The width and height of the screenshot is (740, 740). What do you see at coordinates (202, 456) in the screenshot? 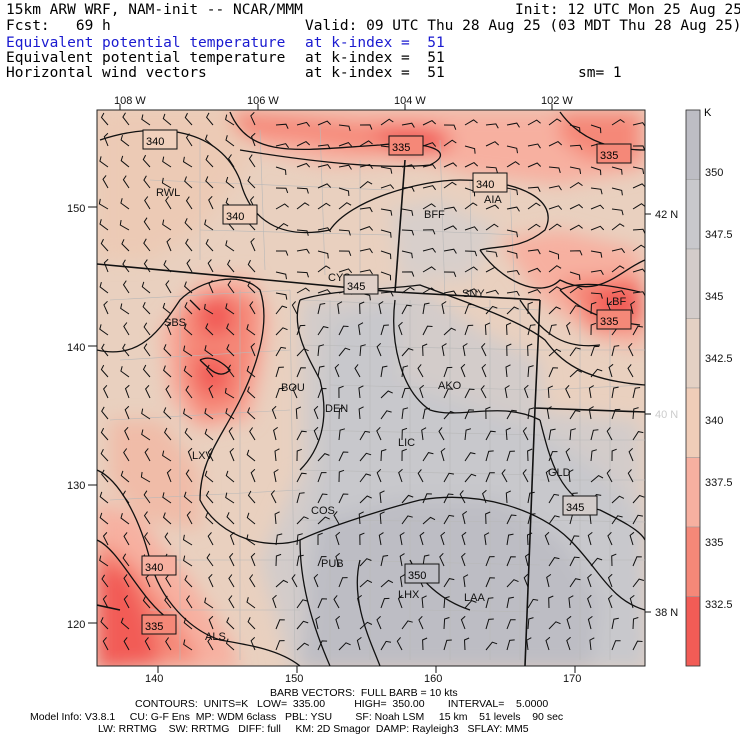
I see `station-label: LXV` at bounding box center [202, 456].